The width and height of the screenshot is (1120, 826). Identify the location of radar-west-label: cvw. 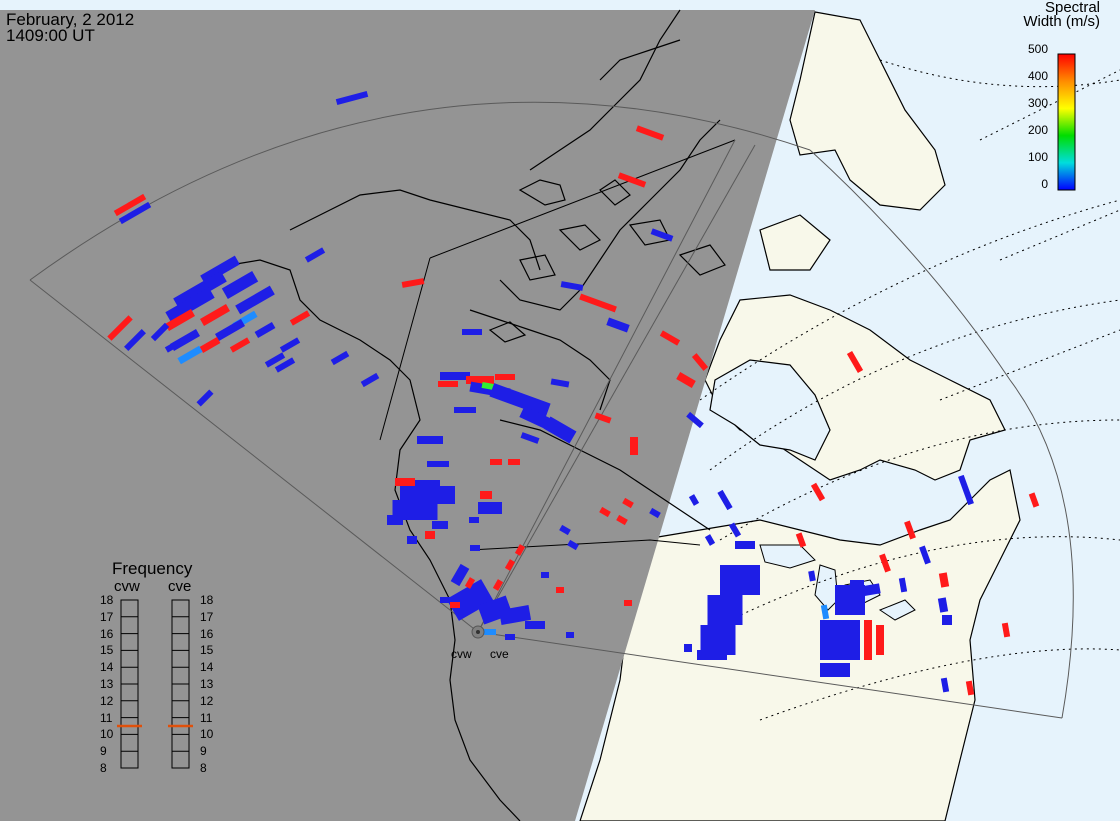
(461, 654).